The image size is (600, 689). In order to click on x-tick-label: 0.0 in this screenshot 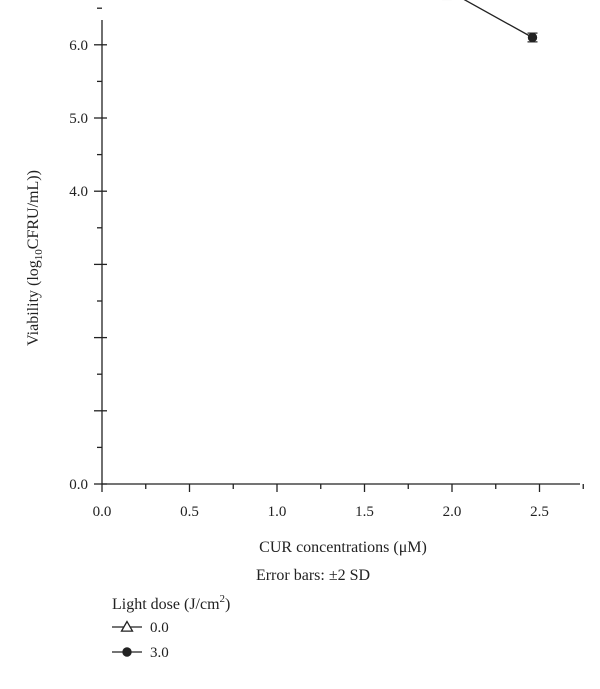, I will do `click(102, 512)`.